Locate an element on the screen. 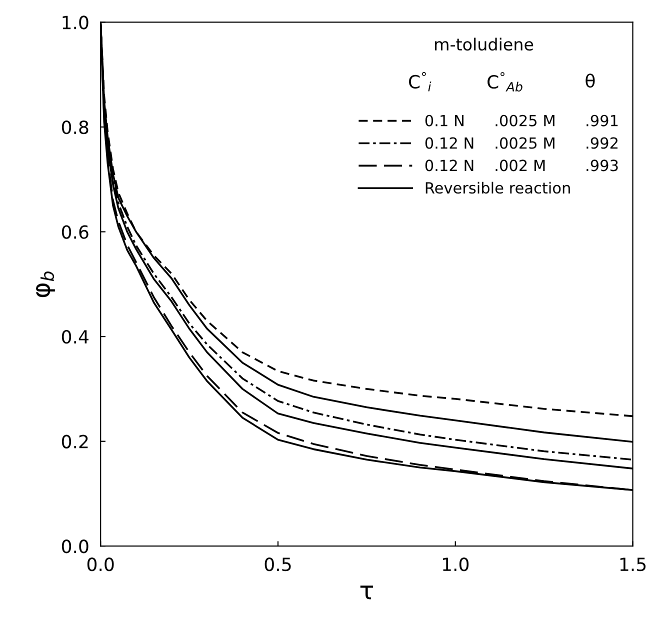 The image size is (649, 635). x-axis-title: τ is located at coordinates (366, 593).